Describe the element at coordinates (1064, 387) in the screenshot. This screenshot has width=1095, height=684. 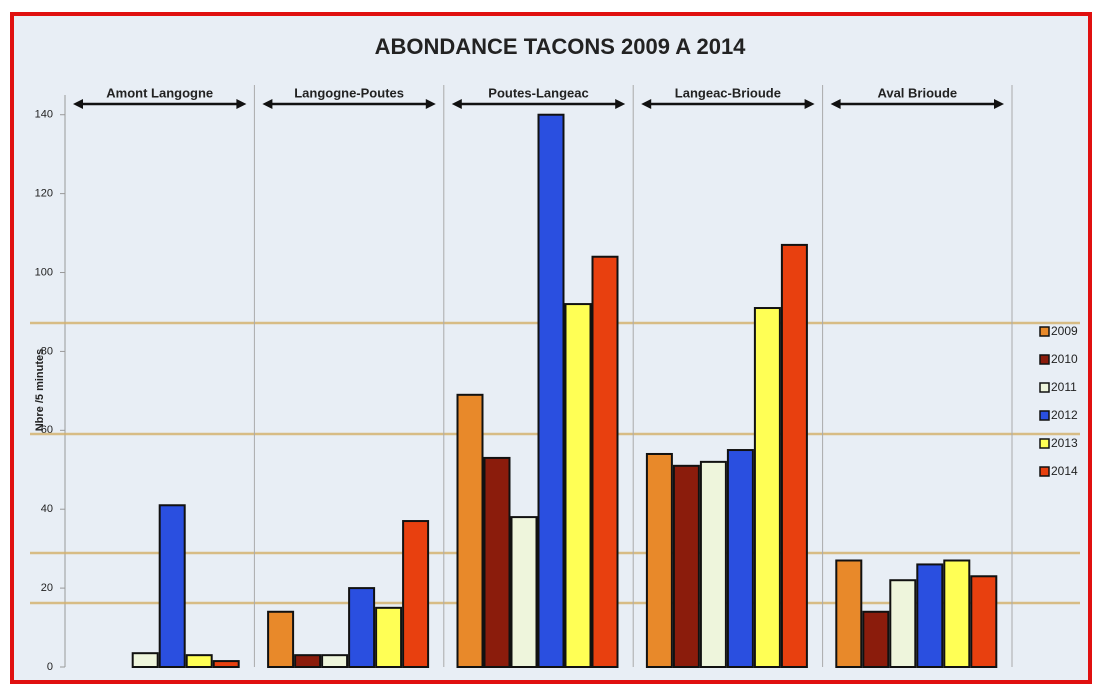
I see `legend-label: 2011` at that location.